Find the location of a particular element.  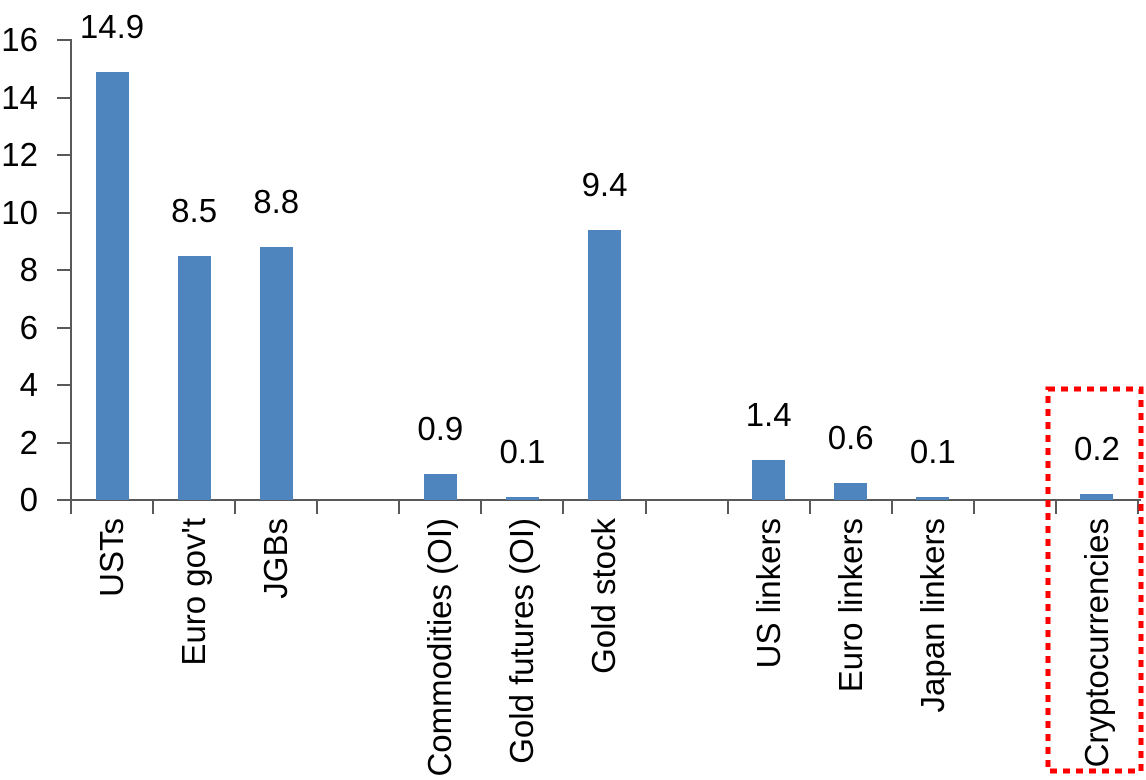

highlight-box-rect is located at coordinates (1094, 580).